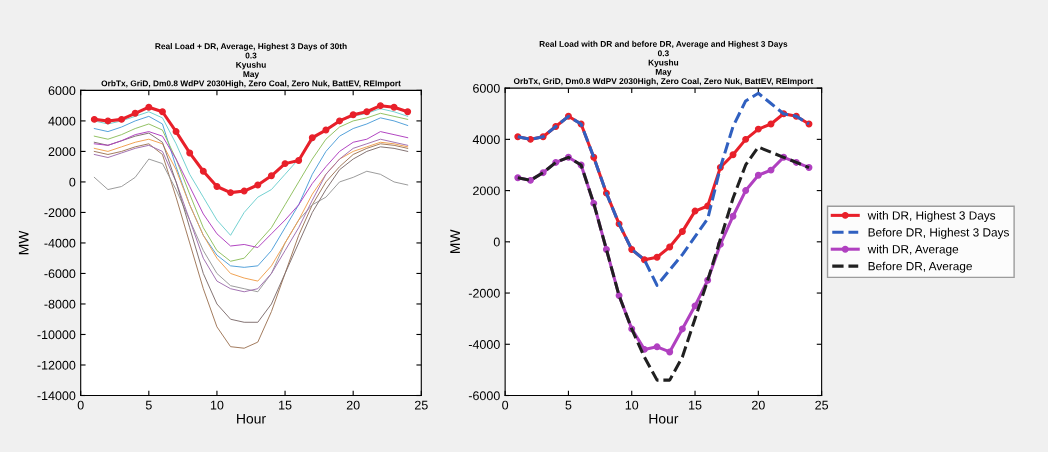 Image resolution: width=1048 pixels, height=452 pixels. What do you see at coordinates (60, 304) in the screenshot?
I see `y-tick-label: -8000` at bounding box center [60, 304].